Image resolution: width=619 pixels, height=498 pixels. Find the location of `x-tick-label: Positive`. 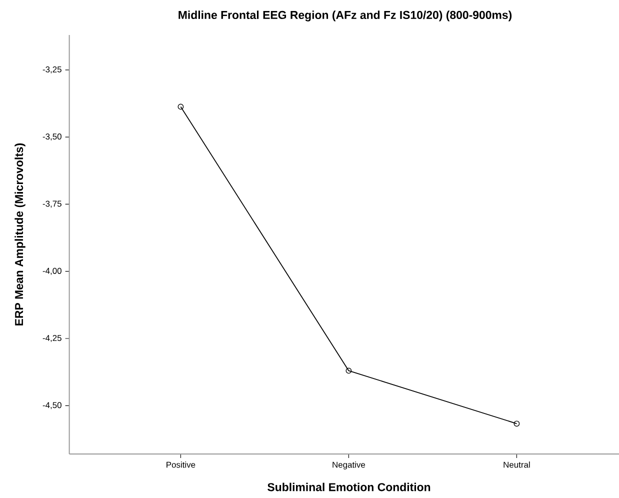

x-tick-label: Positive is located at coordinates (181, 465).